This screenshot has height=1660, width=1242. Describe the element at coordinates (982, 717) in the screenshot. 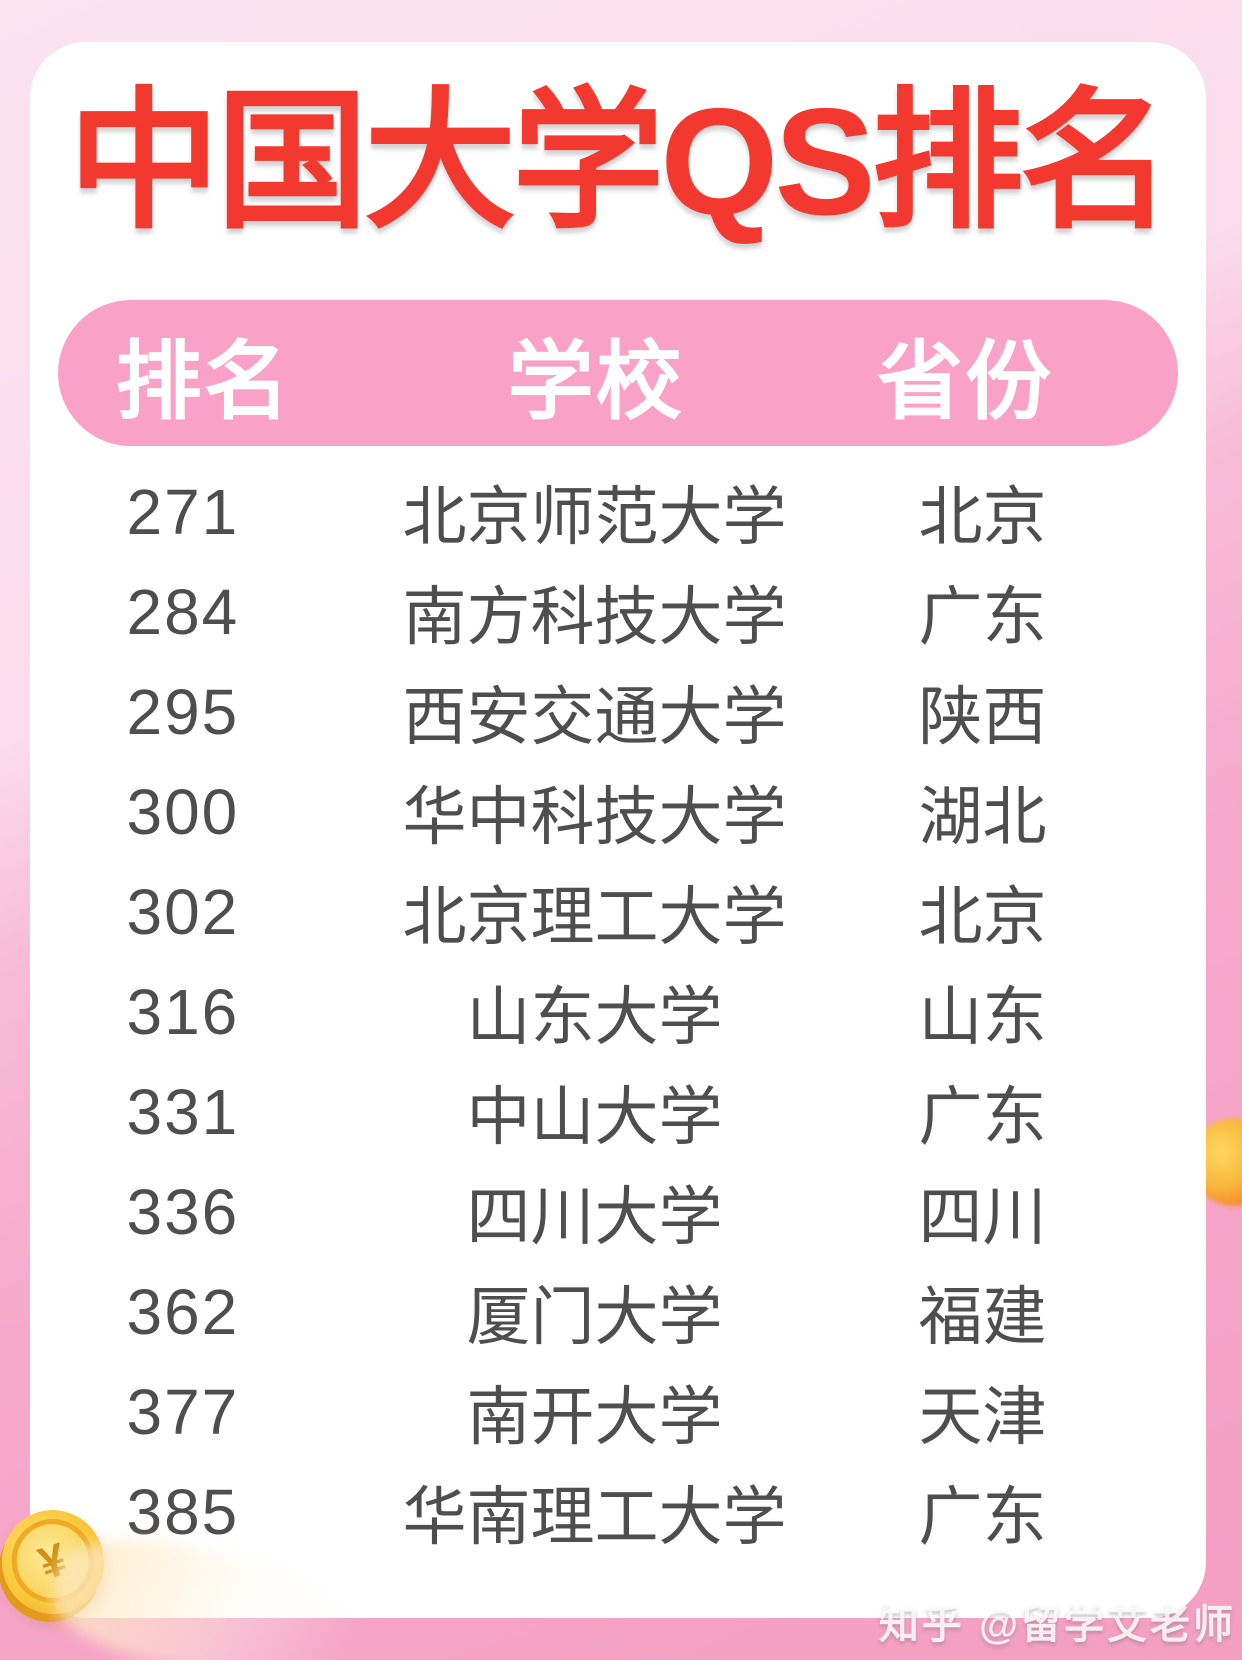

I see `province-cell: 陕西` at that location.